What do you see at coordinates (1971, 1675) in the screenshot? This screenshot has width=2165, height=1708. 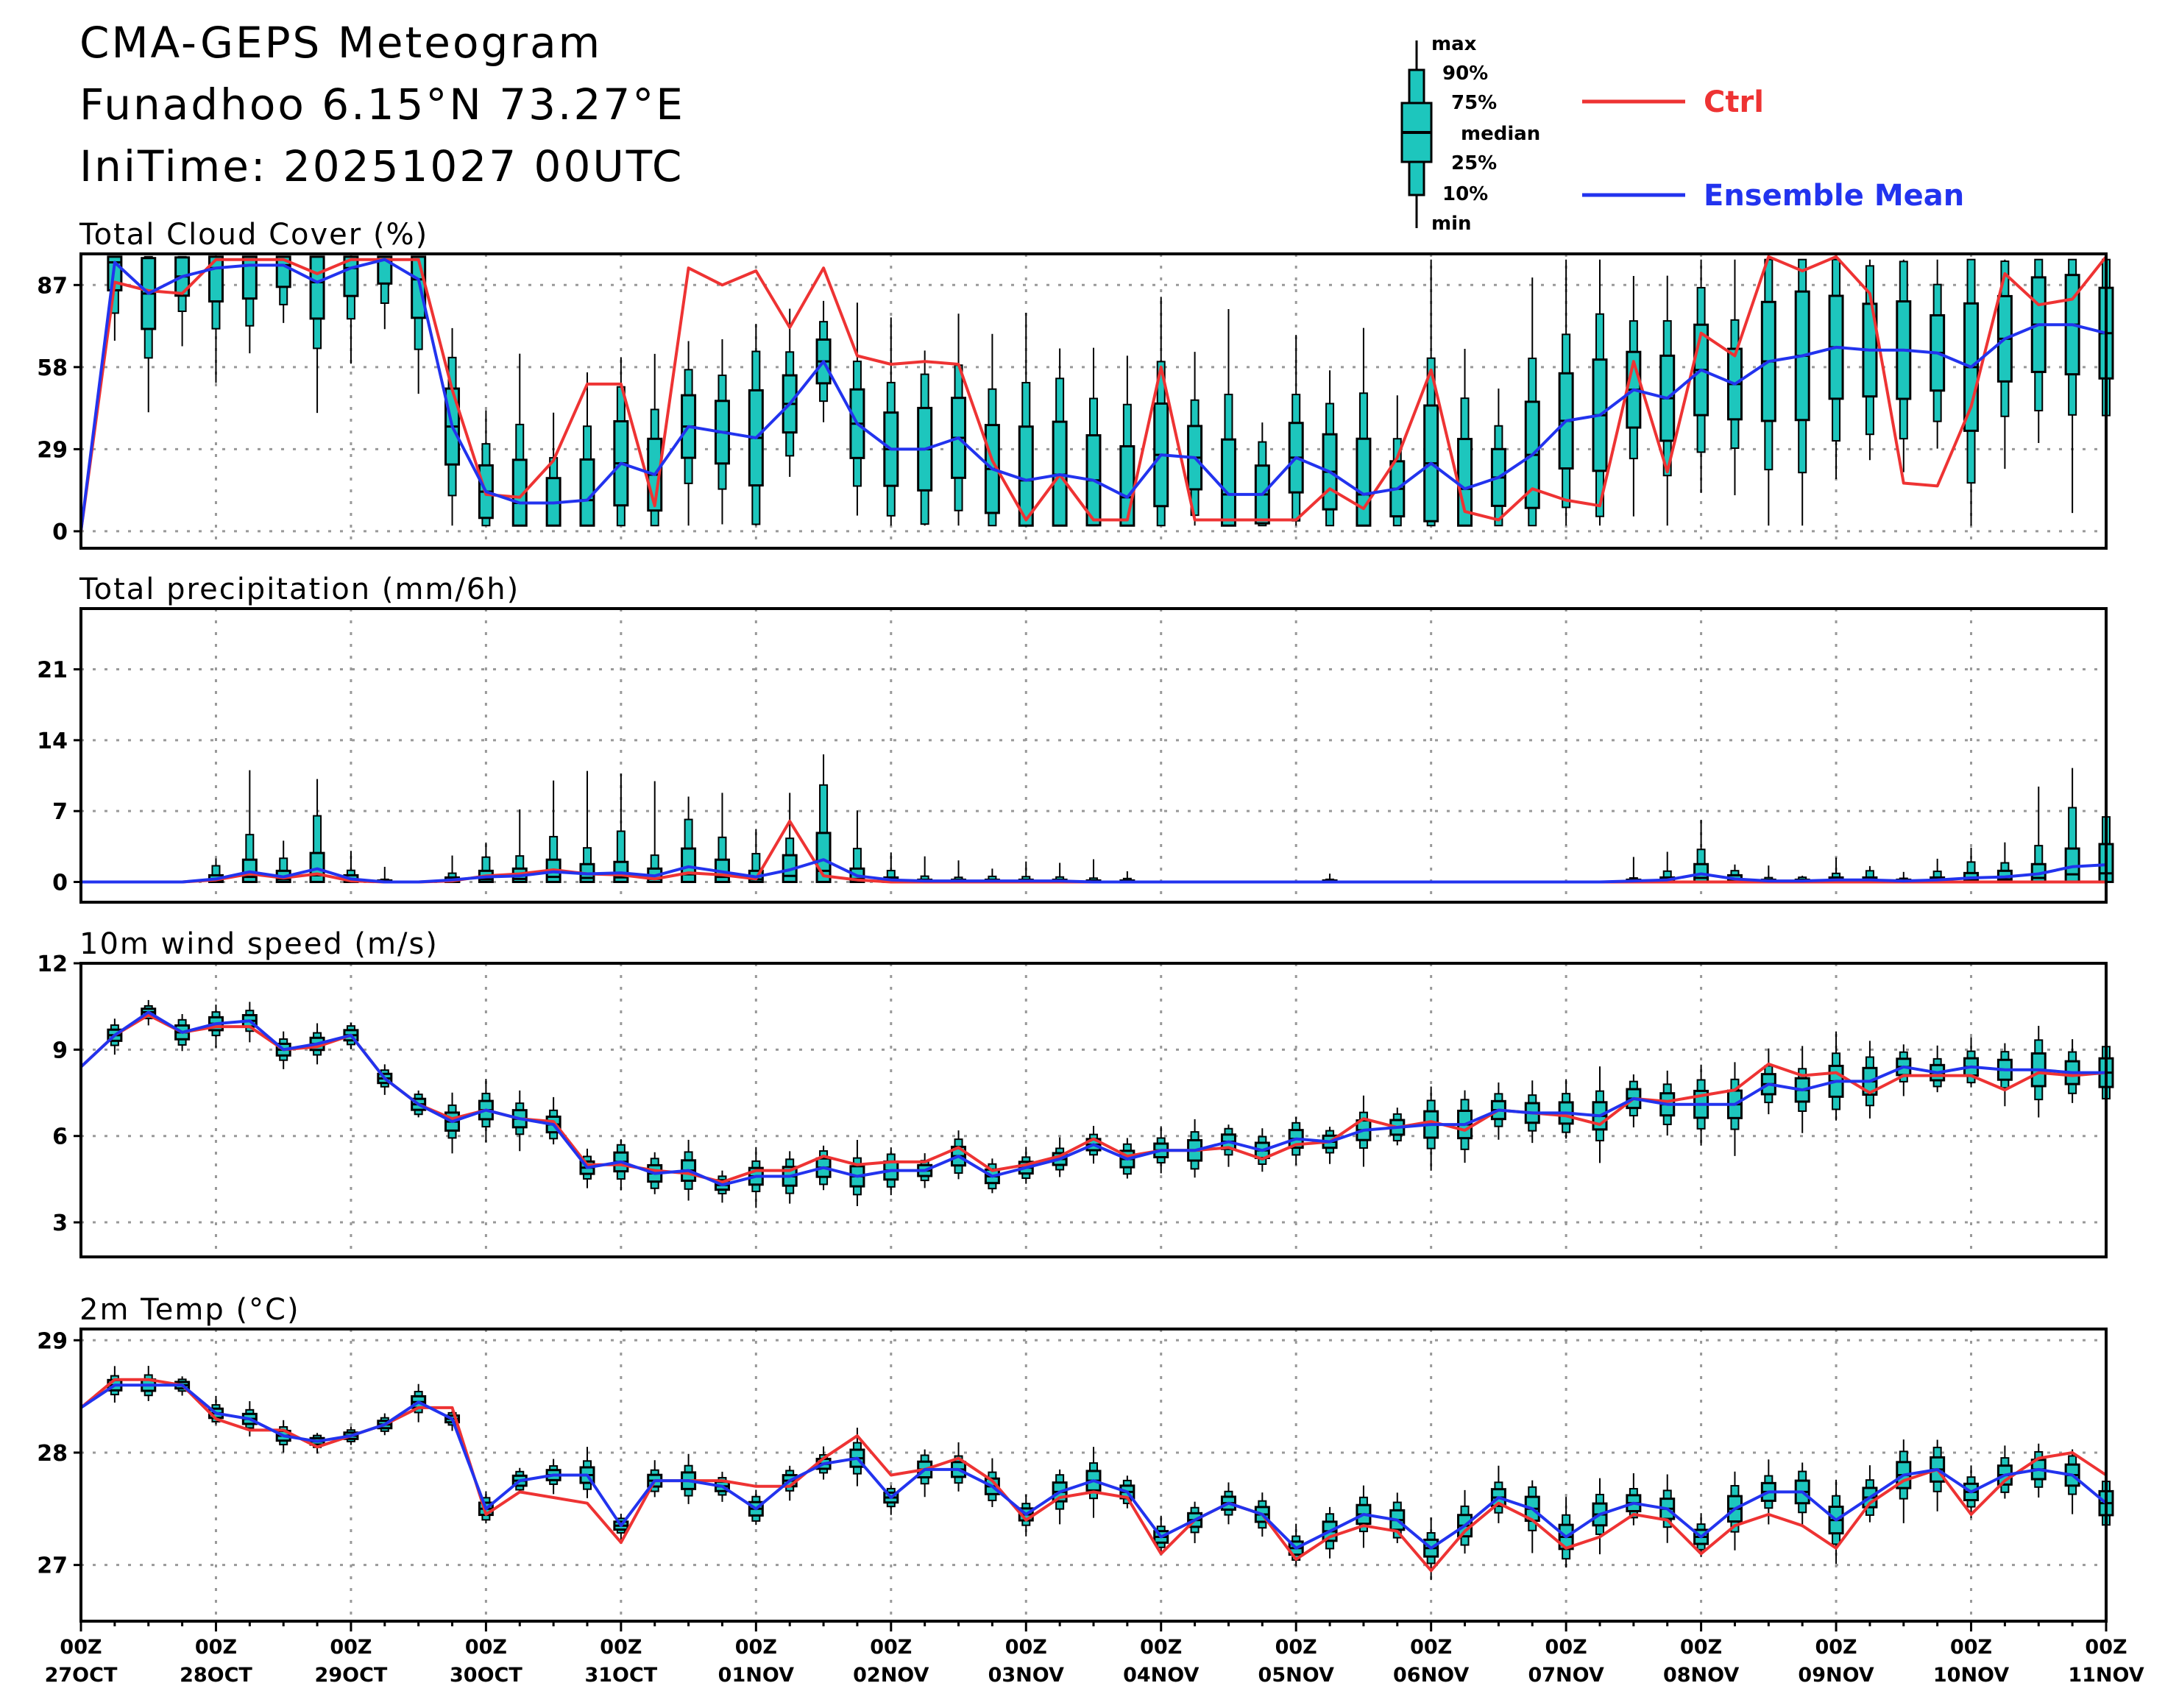 I see `x-tick-date-label: 10NOV` at bounding box center [1971, 1675].